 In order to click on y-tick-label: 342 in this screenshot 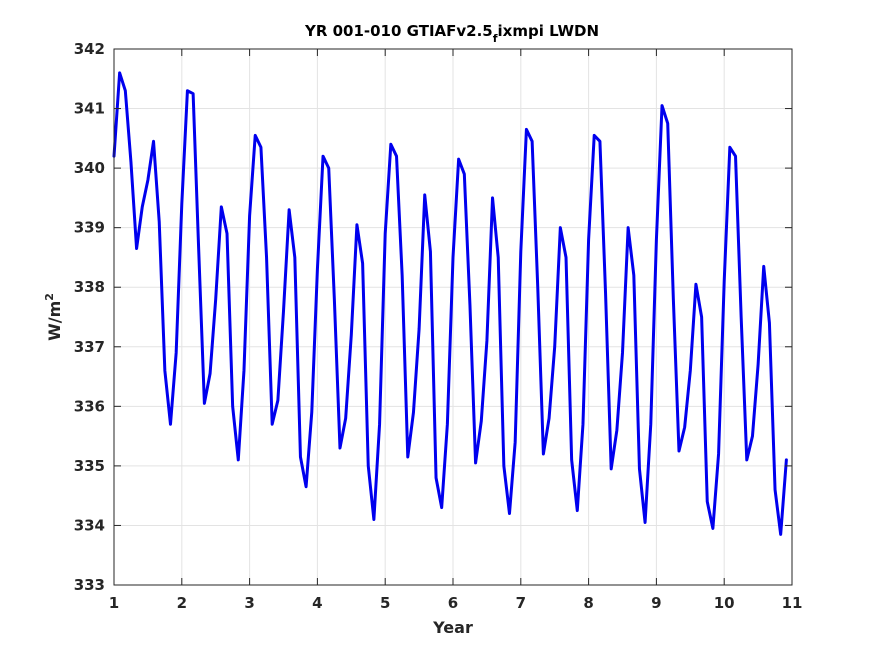, I will do `click(89, 49)`.